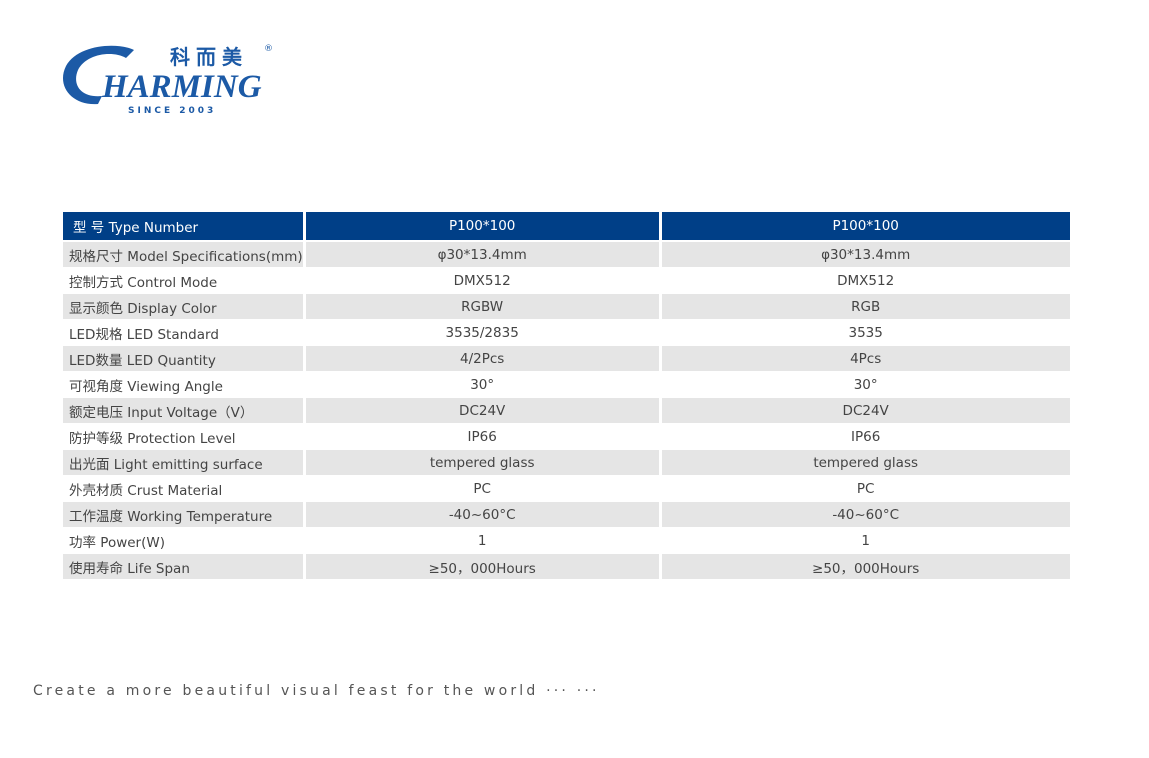 Image resolution: width=1149 pixels, height=758 pixels. I want to click on registered-icon: ®, so click(268, 49).